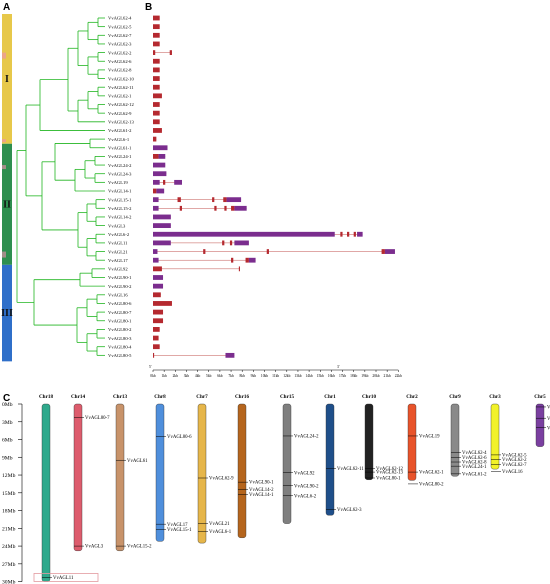  I want to click on scale-tick-label: 13kb, so click(297, 376).